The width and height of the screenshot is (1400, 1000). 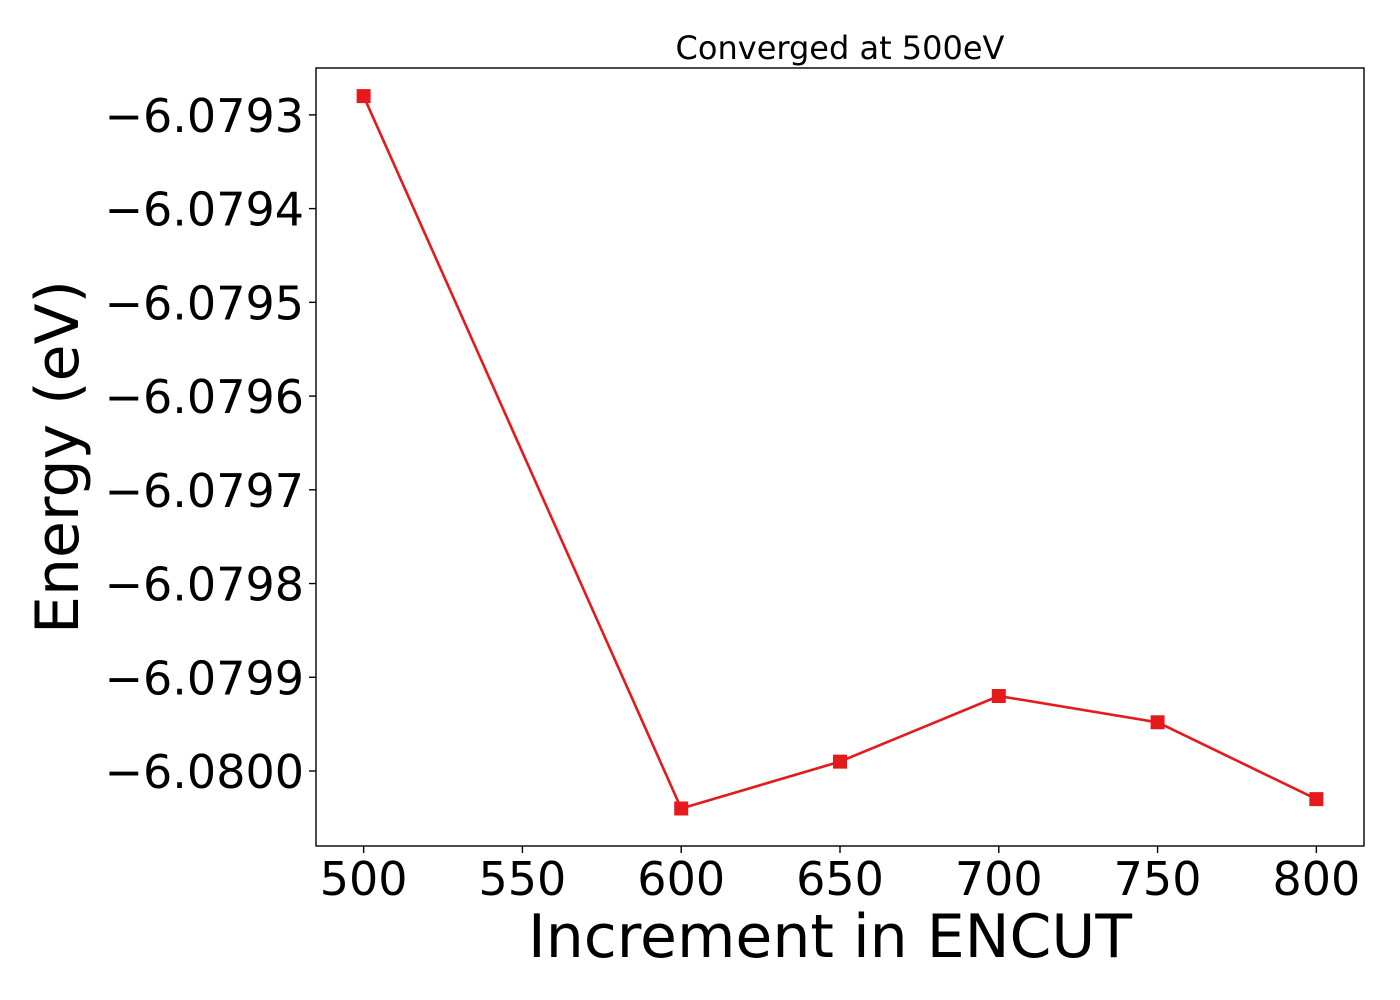 I want to click on y-tick-label: −6.0796, so click(x=205, y=397).